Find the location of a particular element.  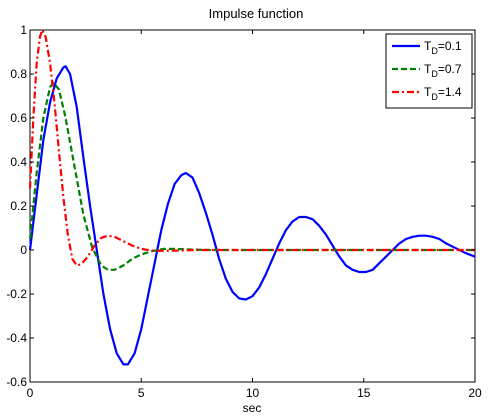

legend: TD=0.1 TD=0.7 TD=1.4 is located at coordinates (429, 71).